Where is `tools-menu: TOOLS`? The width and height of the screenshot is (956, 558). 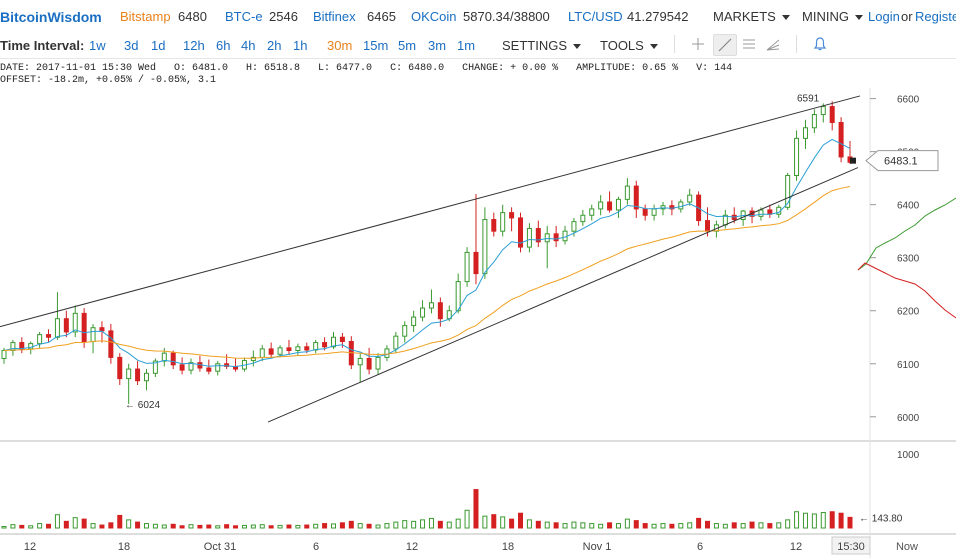 tools-menu: TOOLS is located at coordinates (629, 45).